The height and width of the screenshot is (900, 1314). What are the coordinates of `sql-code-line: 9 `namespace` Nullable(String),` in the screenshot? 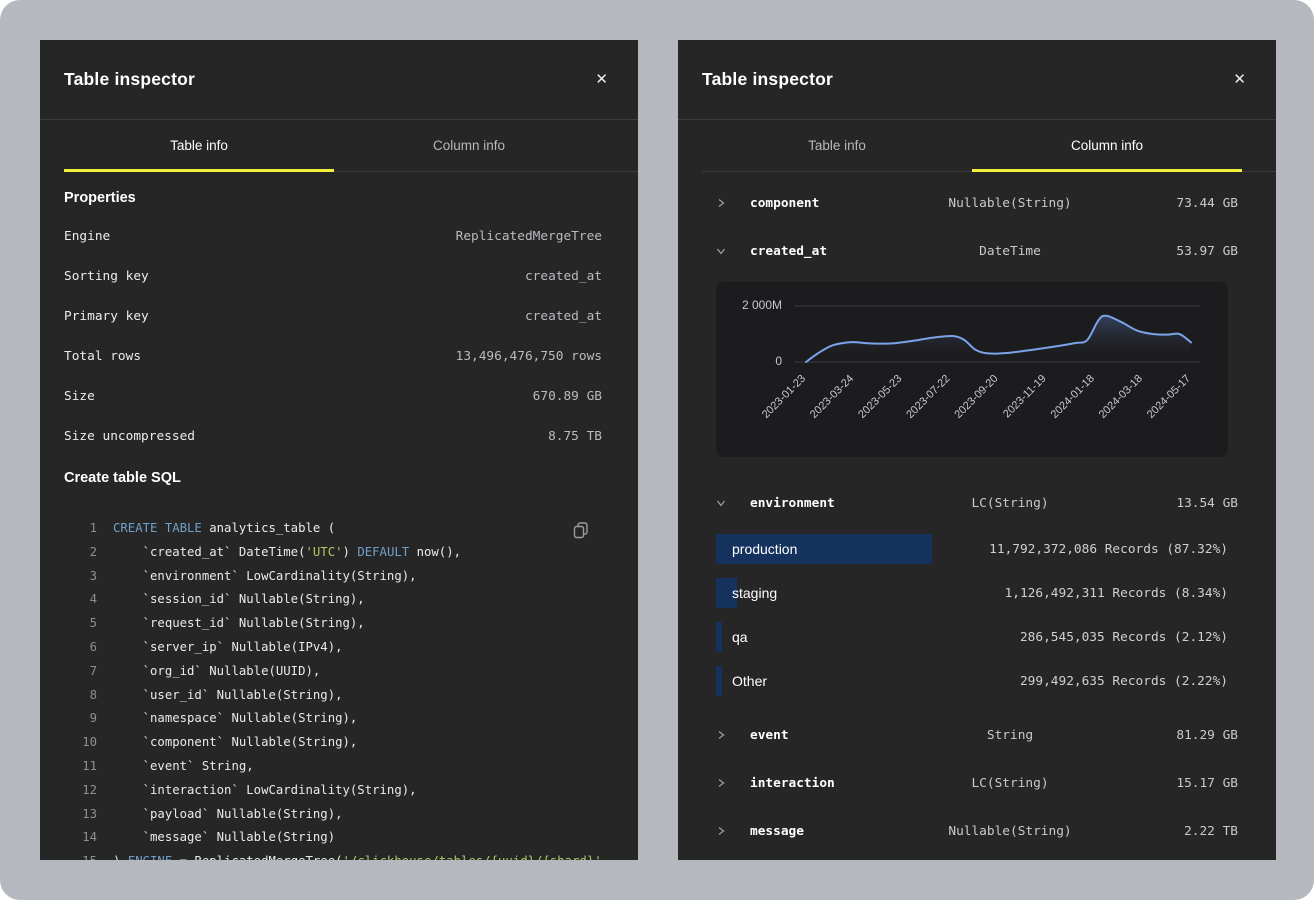 It's located at (339, 719).